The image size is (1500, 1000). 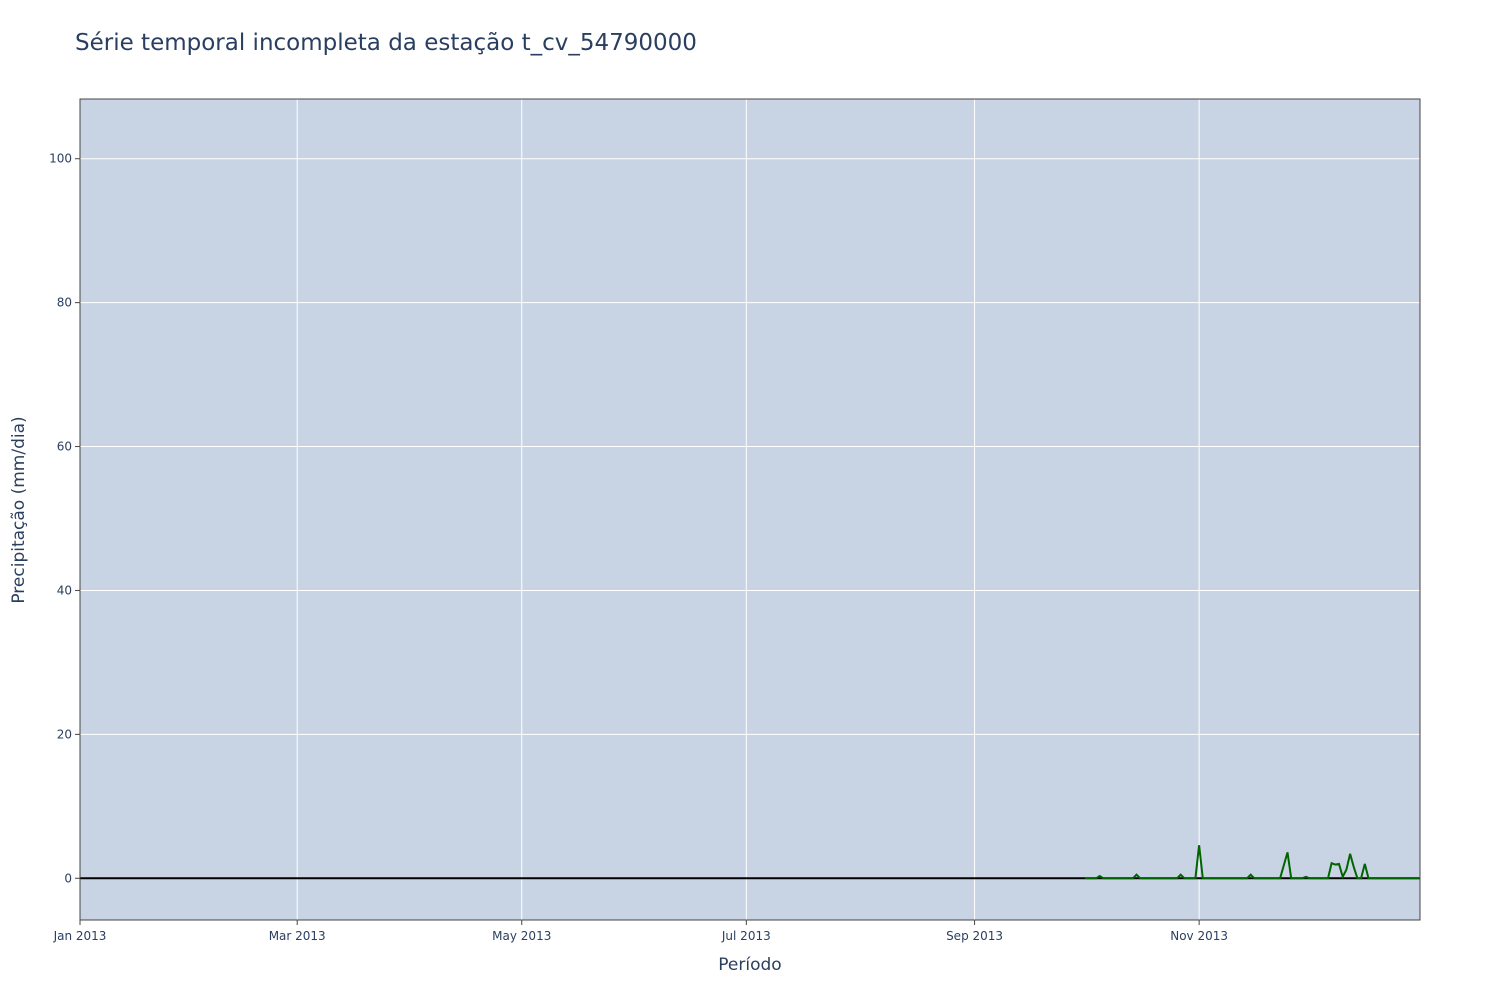 I want to click on y-axis-ticks: 0 20 40 60 80 100, so click(x=64, y=518).